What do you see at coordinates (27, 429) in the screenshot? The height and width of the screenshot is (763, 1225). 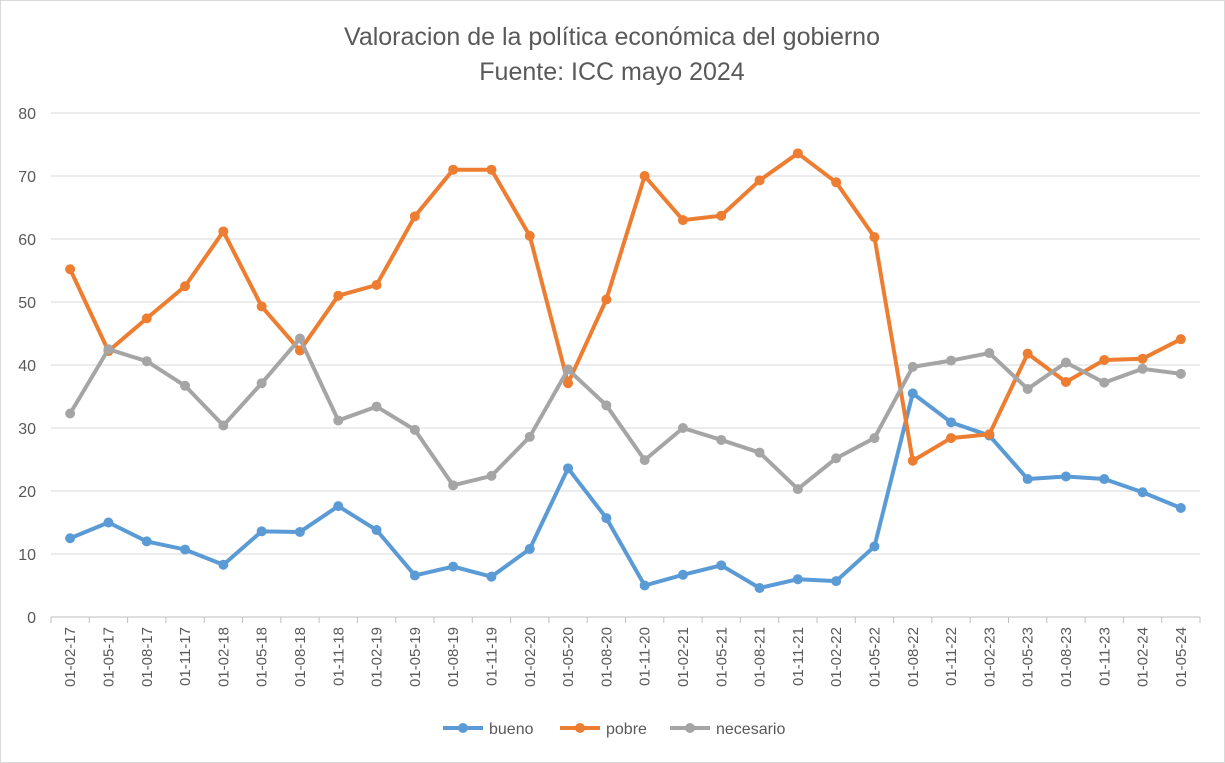 I see `y-tick-label: 30` at bounding box center [27, 429].